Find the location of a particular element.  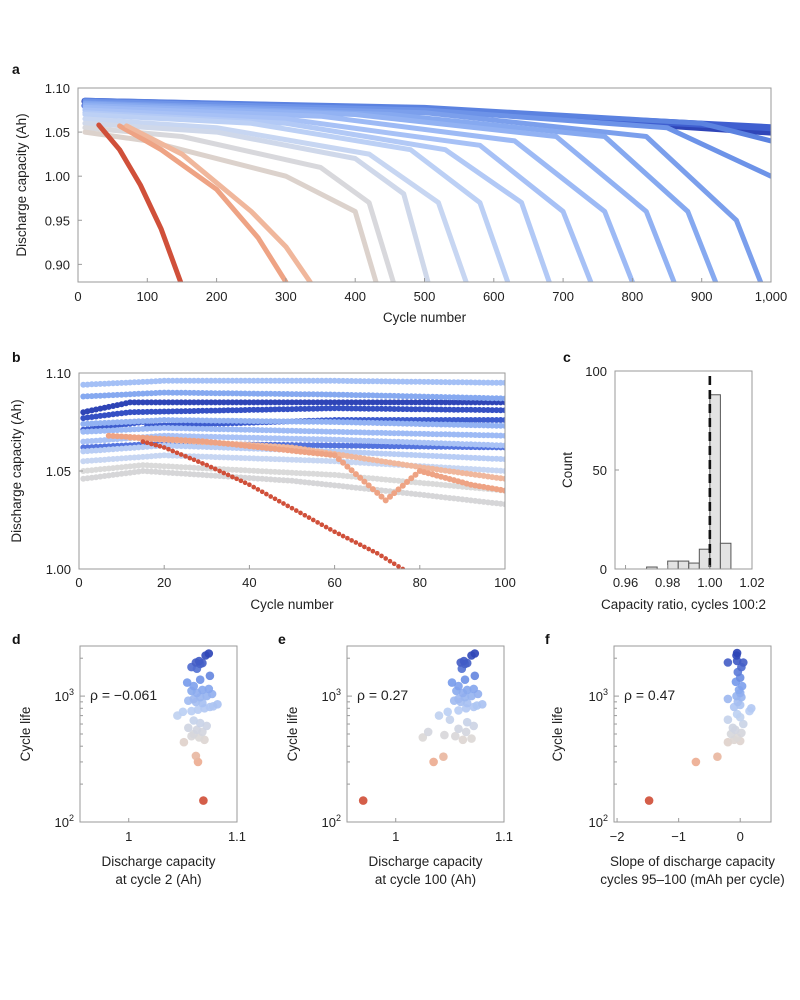

x-tick-label: 1.00 is located at coordinates (709, 582).